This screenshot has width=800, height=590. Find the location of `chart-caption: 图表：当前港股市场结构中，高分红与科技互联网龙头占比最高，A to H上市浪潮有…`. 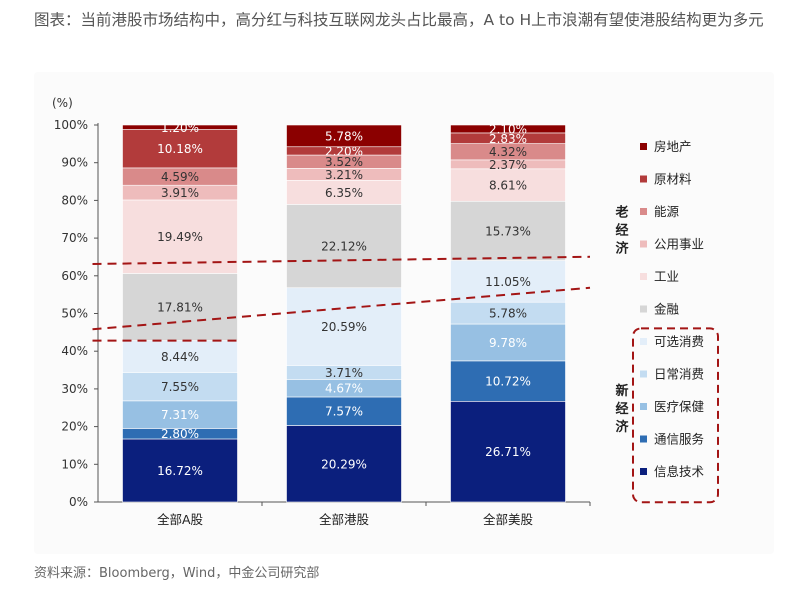

chart-caption: 图表：当前港股市场结构中，高分红与科技互联网龙头占比最高，A to H上市浪潮有… is located at coordinates (399, 20).